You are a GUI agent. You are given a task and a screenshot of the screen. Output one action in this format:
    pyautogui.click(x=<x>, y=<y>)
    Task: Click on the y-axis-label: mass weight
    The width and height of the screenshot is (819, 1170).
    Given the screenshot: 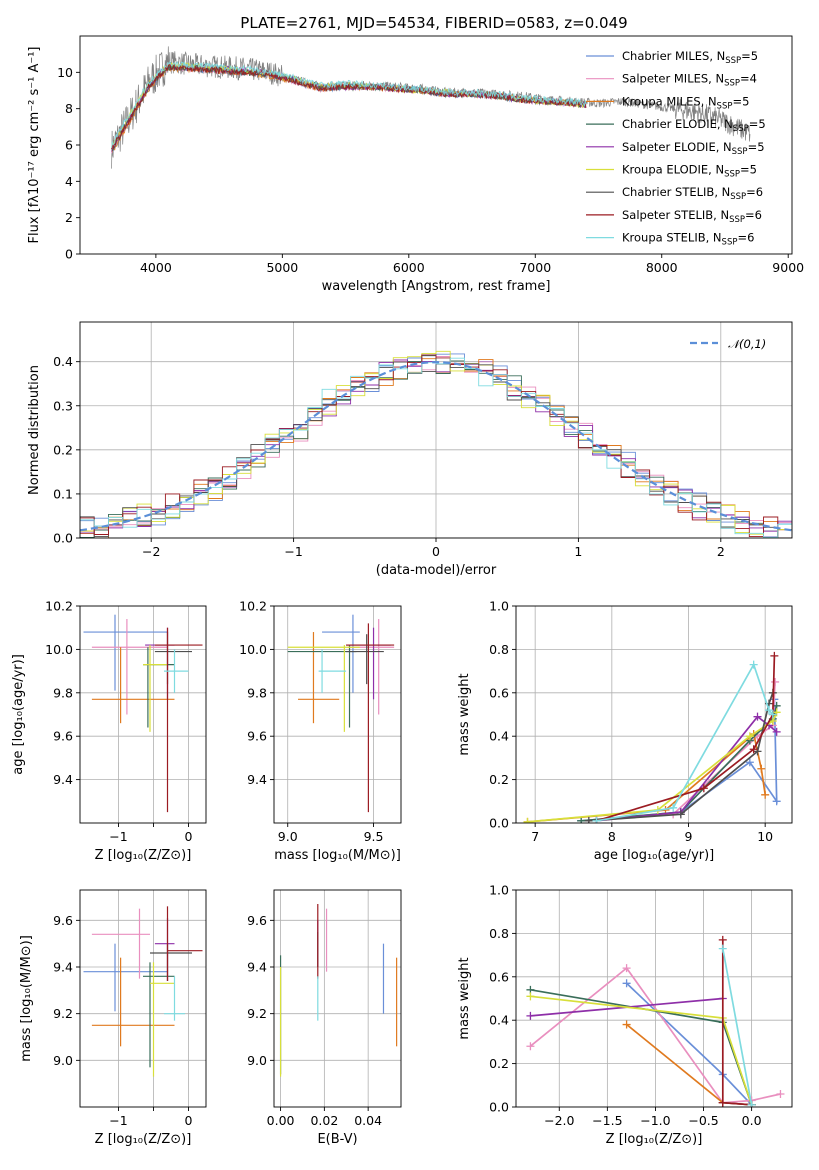 What is the action you would take?
    pyautogui.click(x=464, y=714)
    